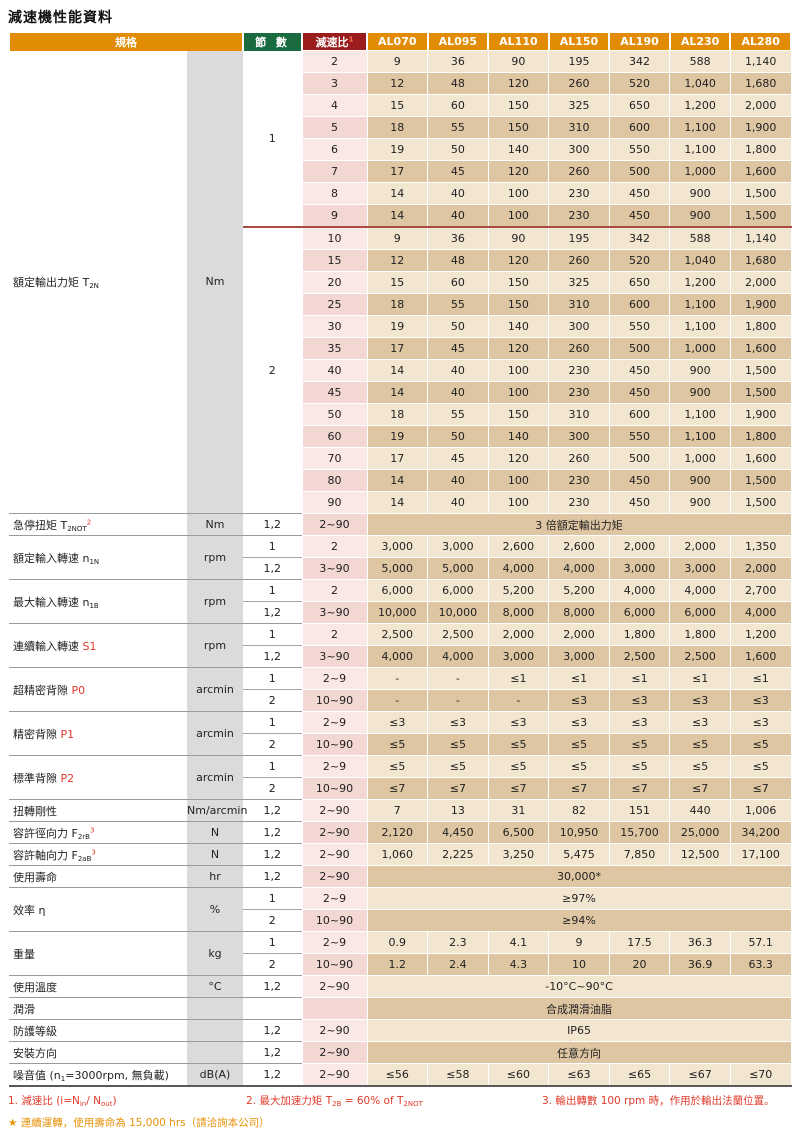 The image size is (800, 1130). What do you see at coordinates (639, 634) in the screenshot?
I see `value-cell: 1,800` at bounding box center [639, 634].